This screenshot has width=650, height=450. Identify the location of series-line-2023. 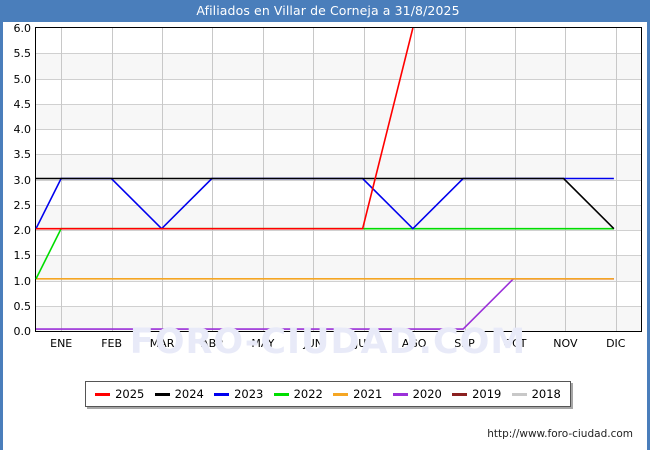
(325, 204).